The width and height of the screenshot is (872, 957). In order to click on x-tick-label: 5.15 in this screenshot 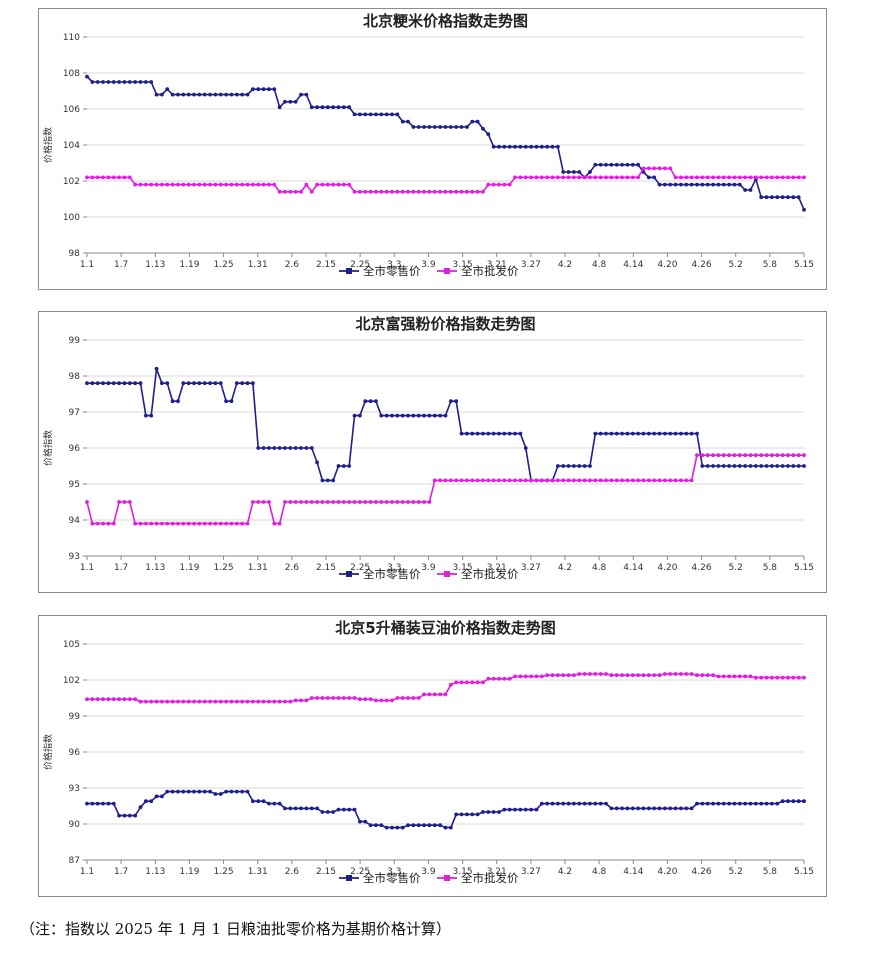, I will do `click(804, 568)`.